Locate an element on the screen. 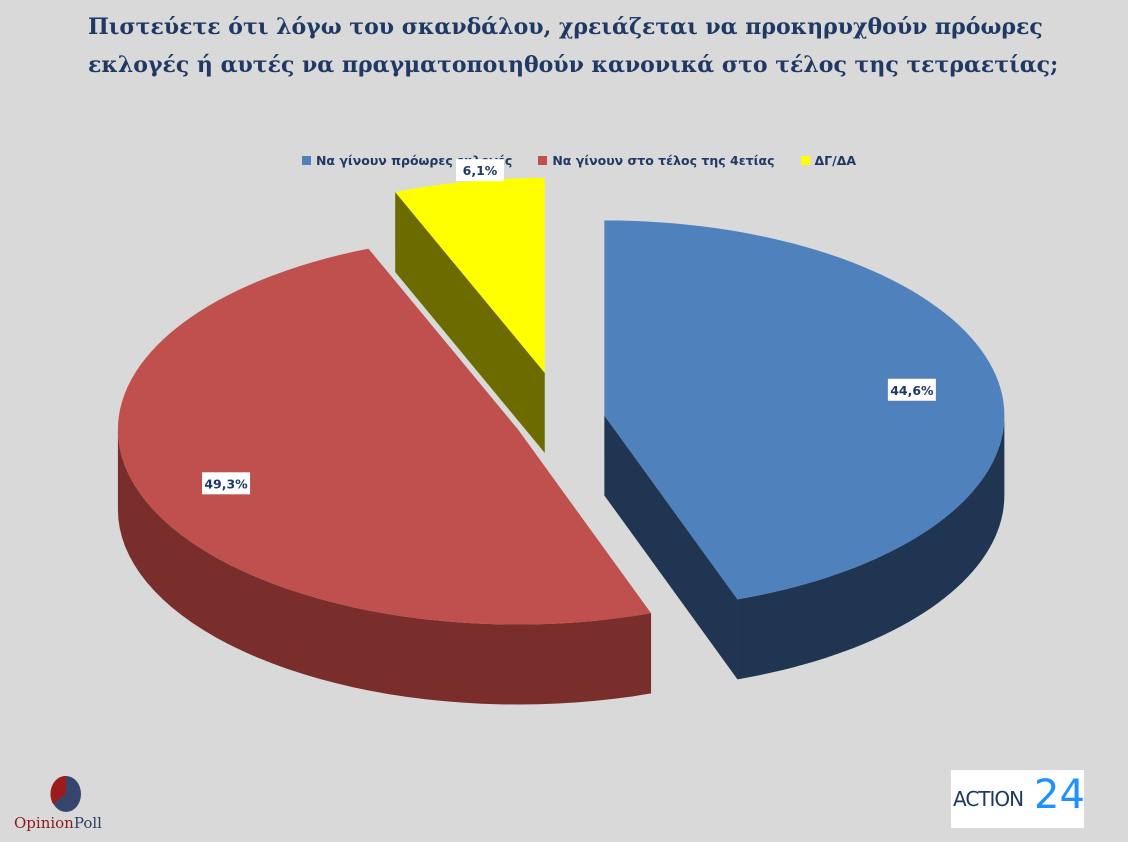 This screenshot has width=1128, height=842. data-label: 44,6% is located at coordinates (911, 389).